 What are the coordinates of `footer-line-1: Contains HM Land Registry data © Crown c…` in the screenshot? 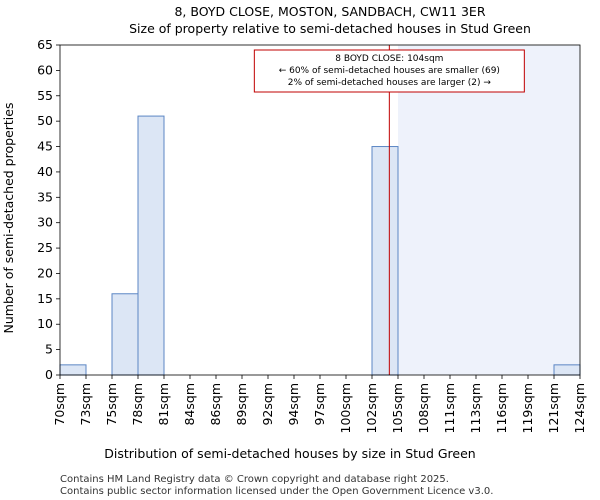 It's located at (254, 479).